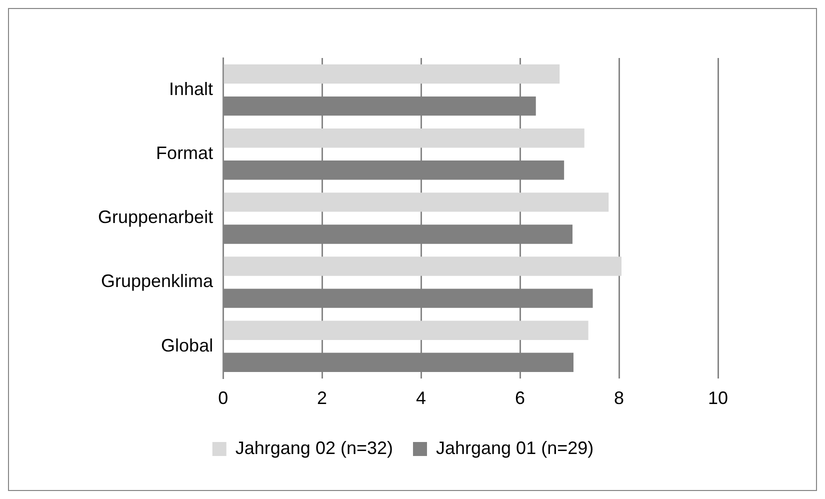 The width and height of the screenshot is (825, 499). I want to click on x-tick-label: 2, so click(322, 398).